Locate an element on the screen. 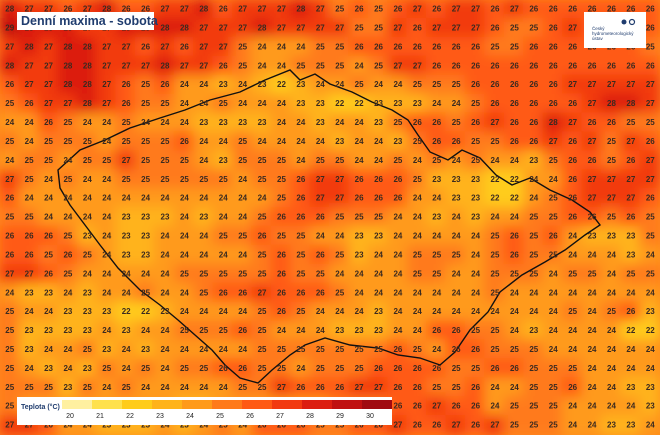 The image size is (660, 435). cell-value: 28 is located at coordinates (67, 65).